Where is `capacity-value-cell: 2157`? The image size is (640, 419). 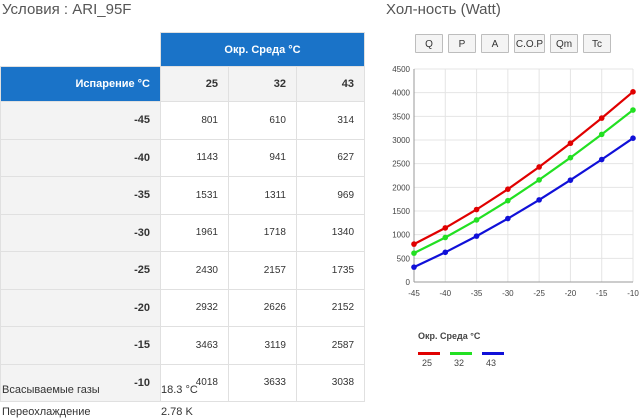 capacity-value-cell: 2157 is located at coordinates (262, 270).